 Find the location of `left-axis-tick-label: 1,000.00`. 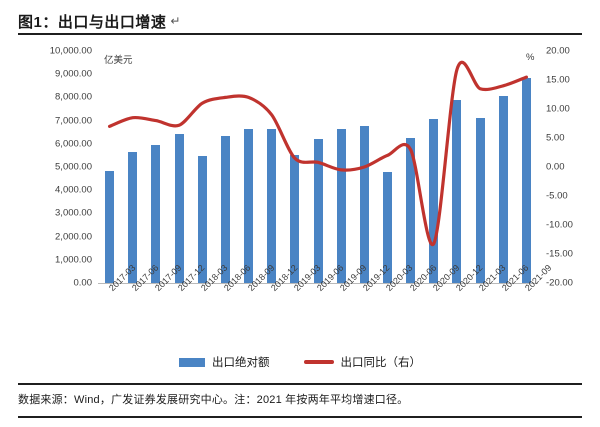

left-axis-tick-label: 1,000.00 is located at coordinates (73, 260).